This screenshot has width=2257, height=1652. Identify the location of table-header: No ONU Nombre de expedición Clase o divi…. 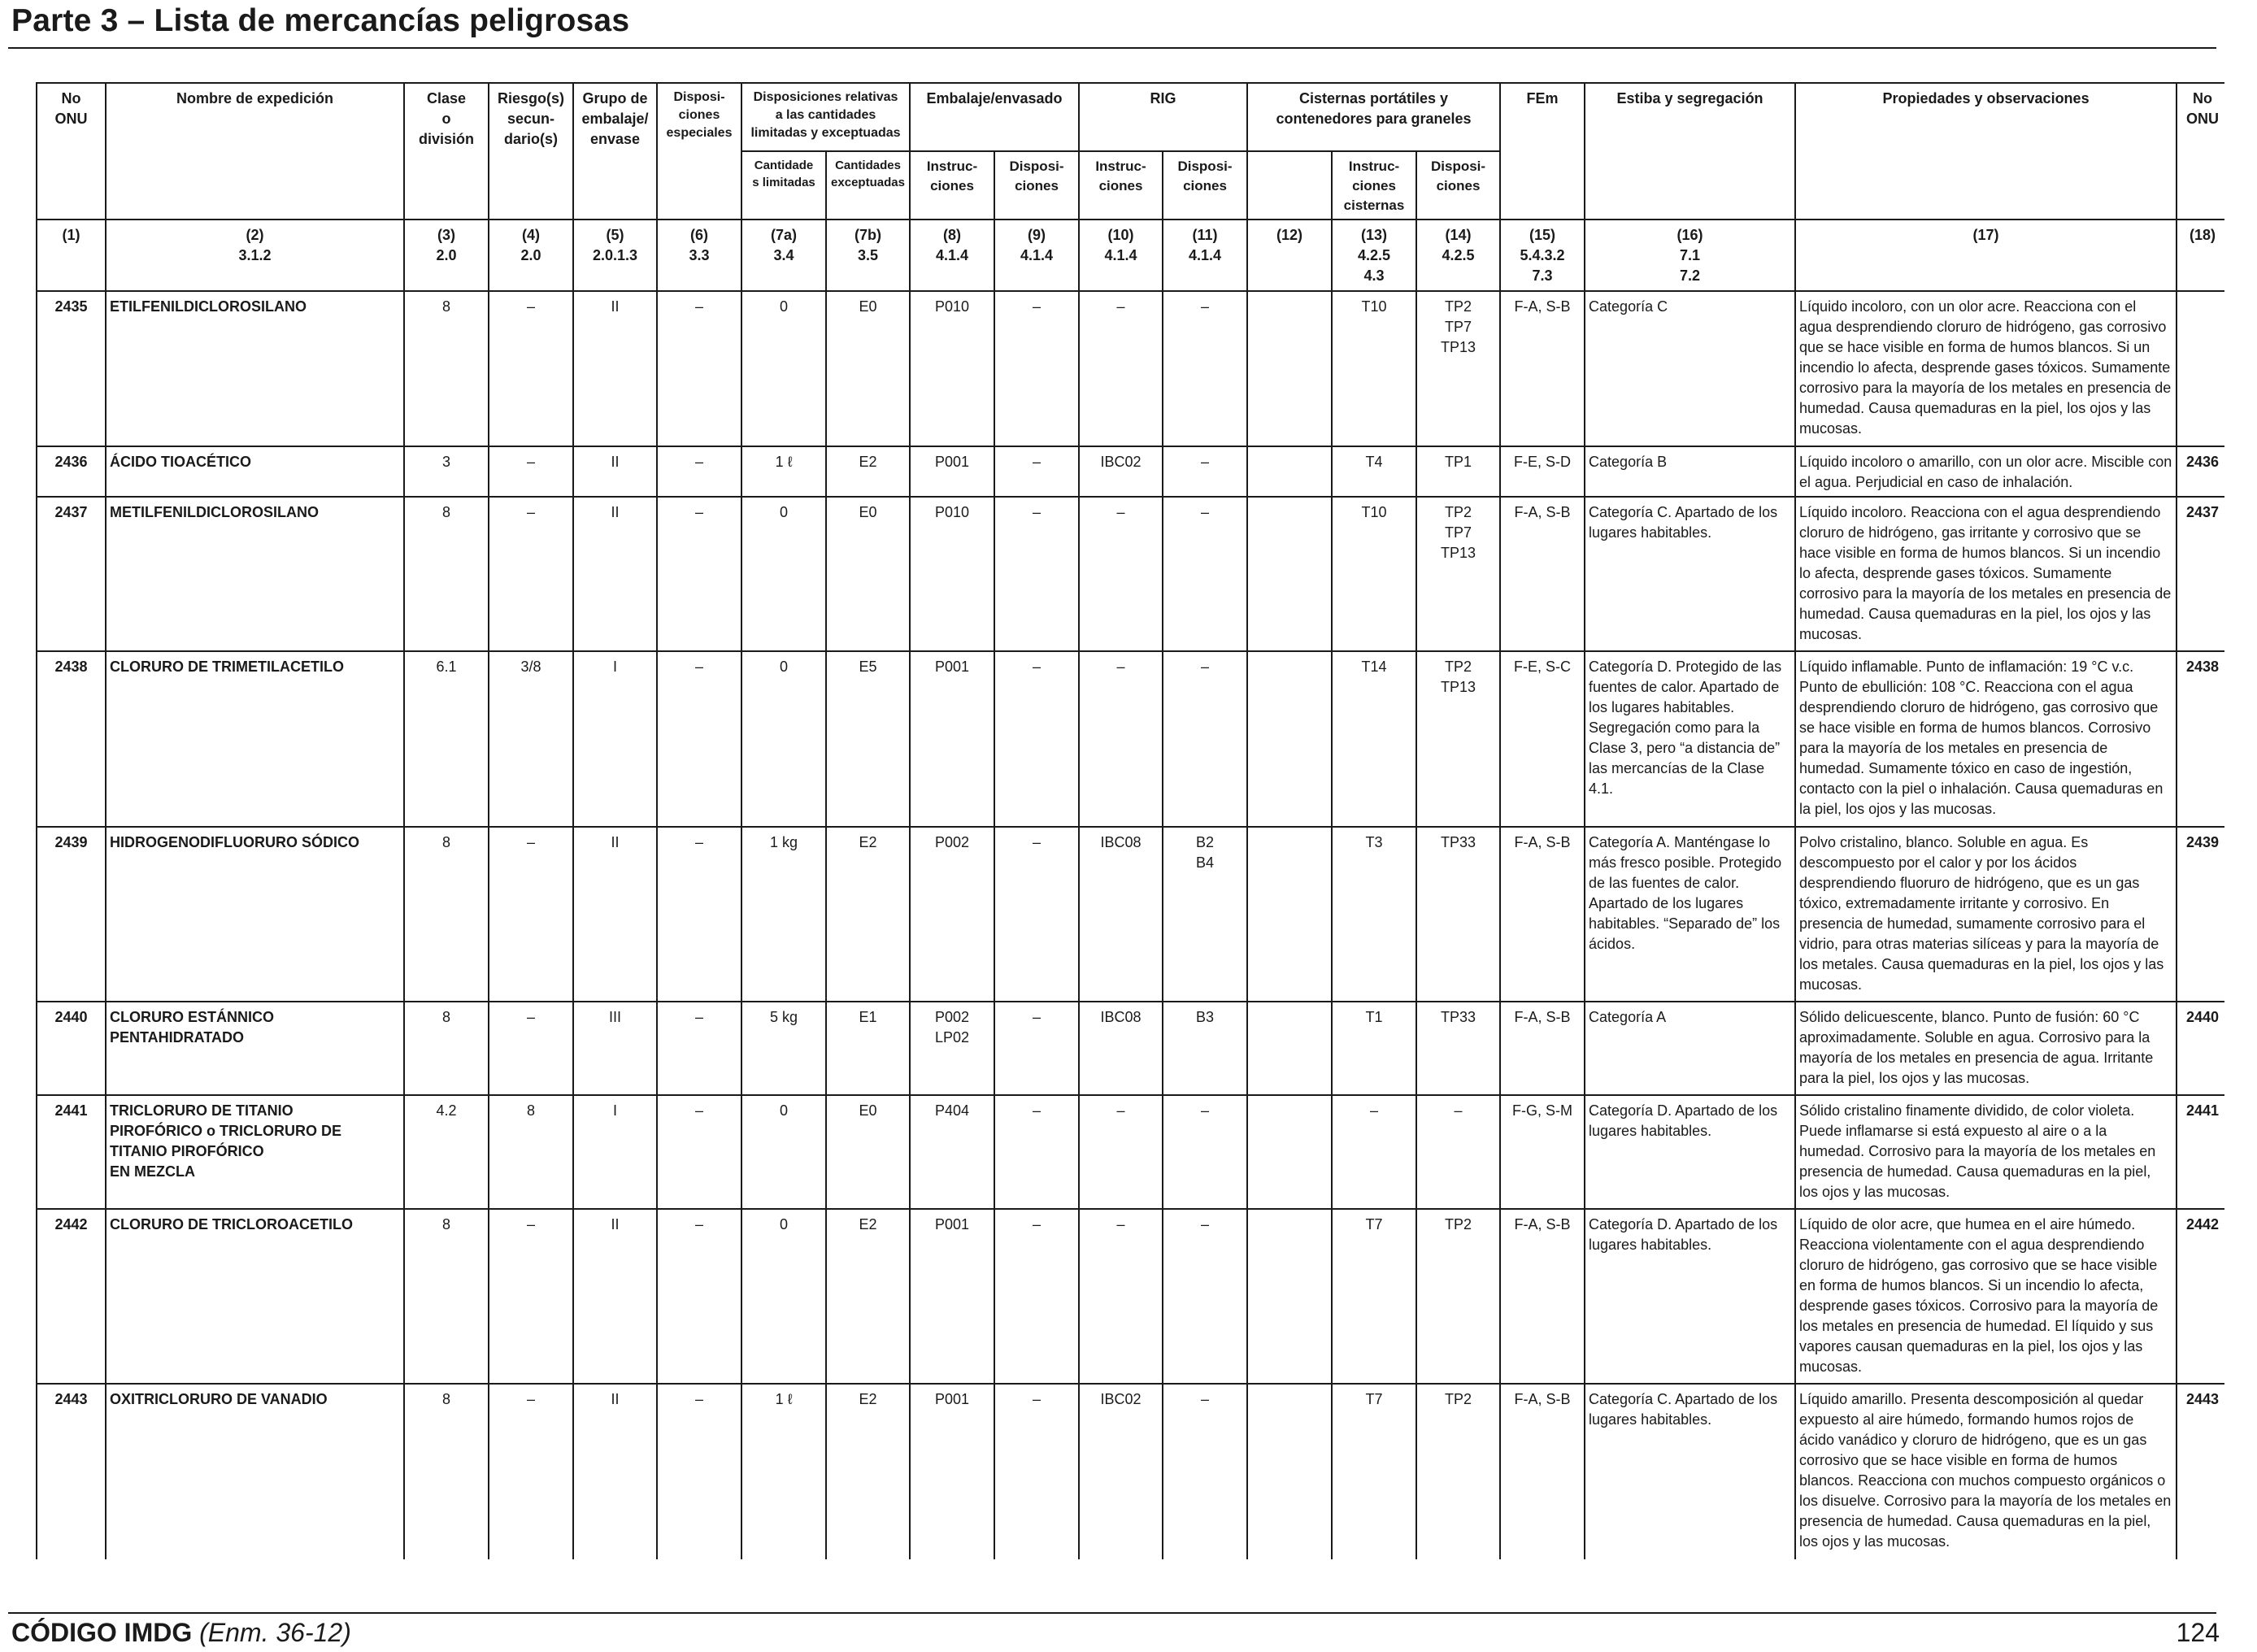
(1130, 187).